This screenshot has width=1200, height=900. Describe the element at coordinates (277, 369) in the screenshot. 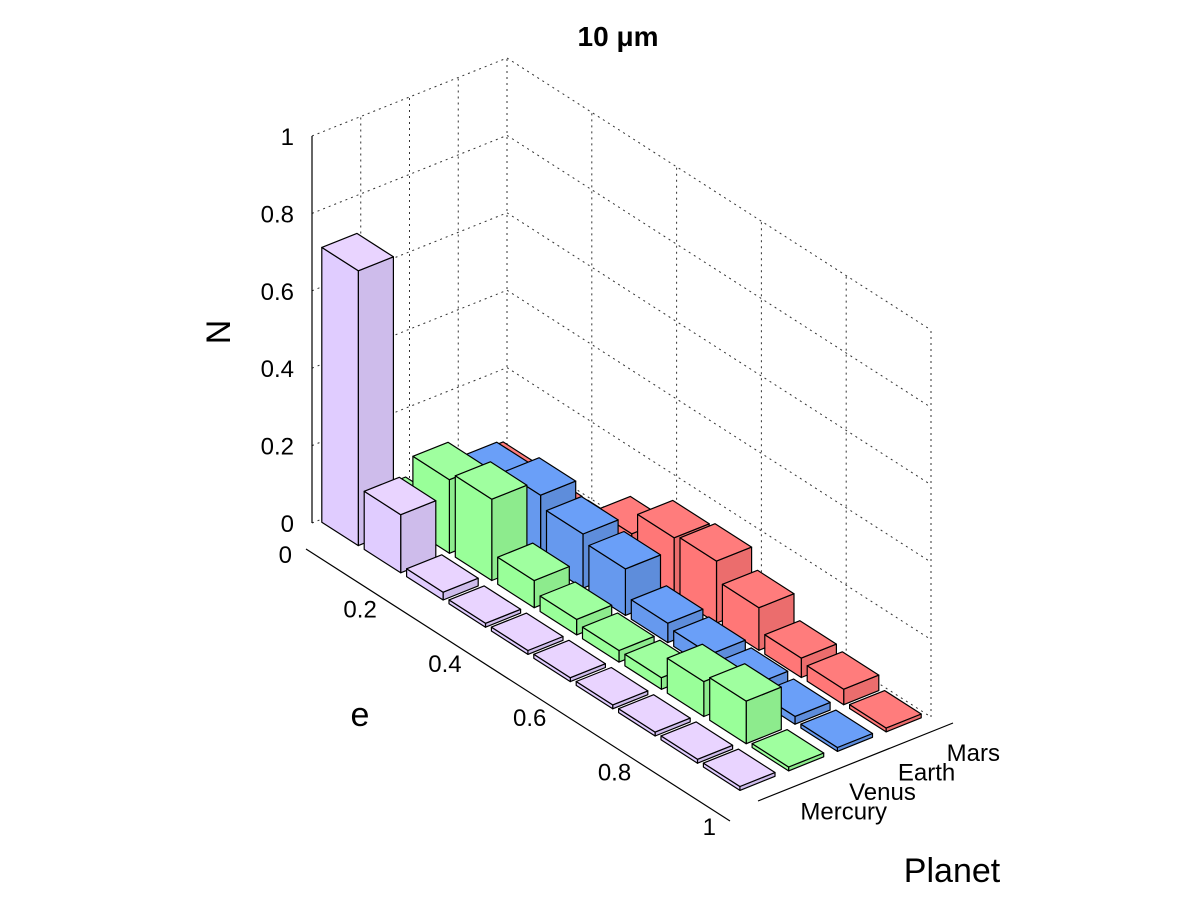

I see `z-tick-label: 0.4` at that location.